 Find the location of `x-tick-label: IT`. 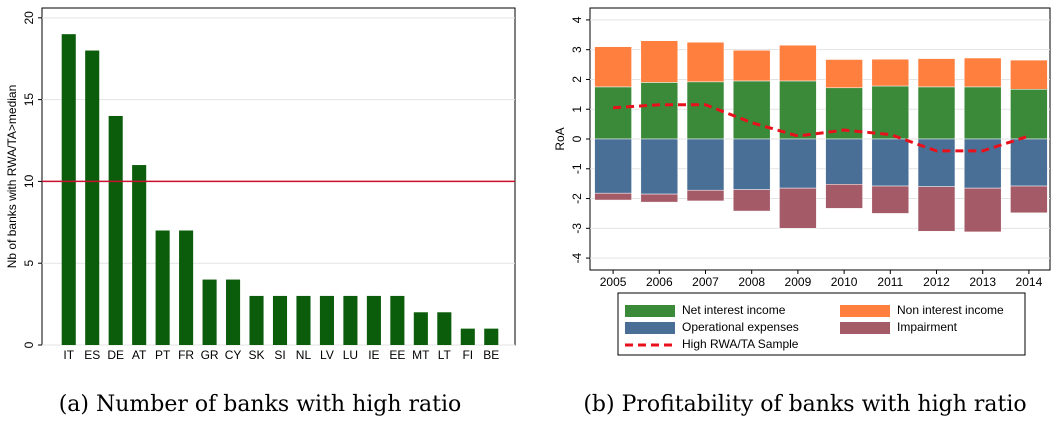

x-tick-label: IT is located at coordinates (68, 355).